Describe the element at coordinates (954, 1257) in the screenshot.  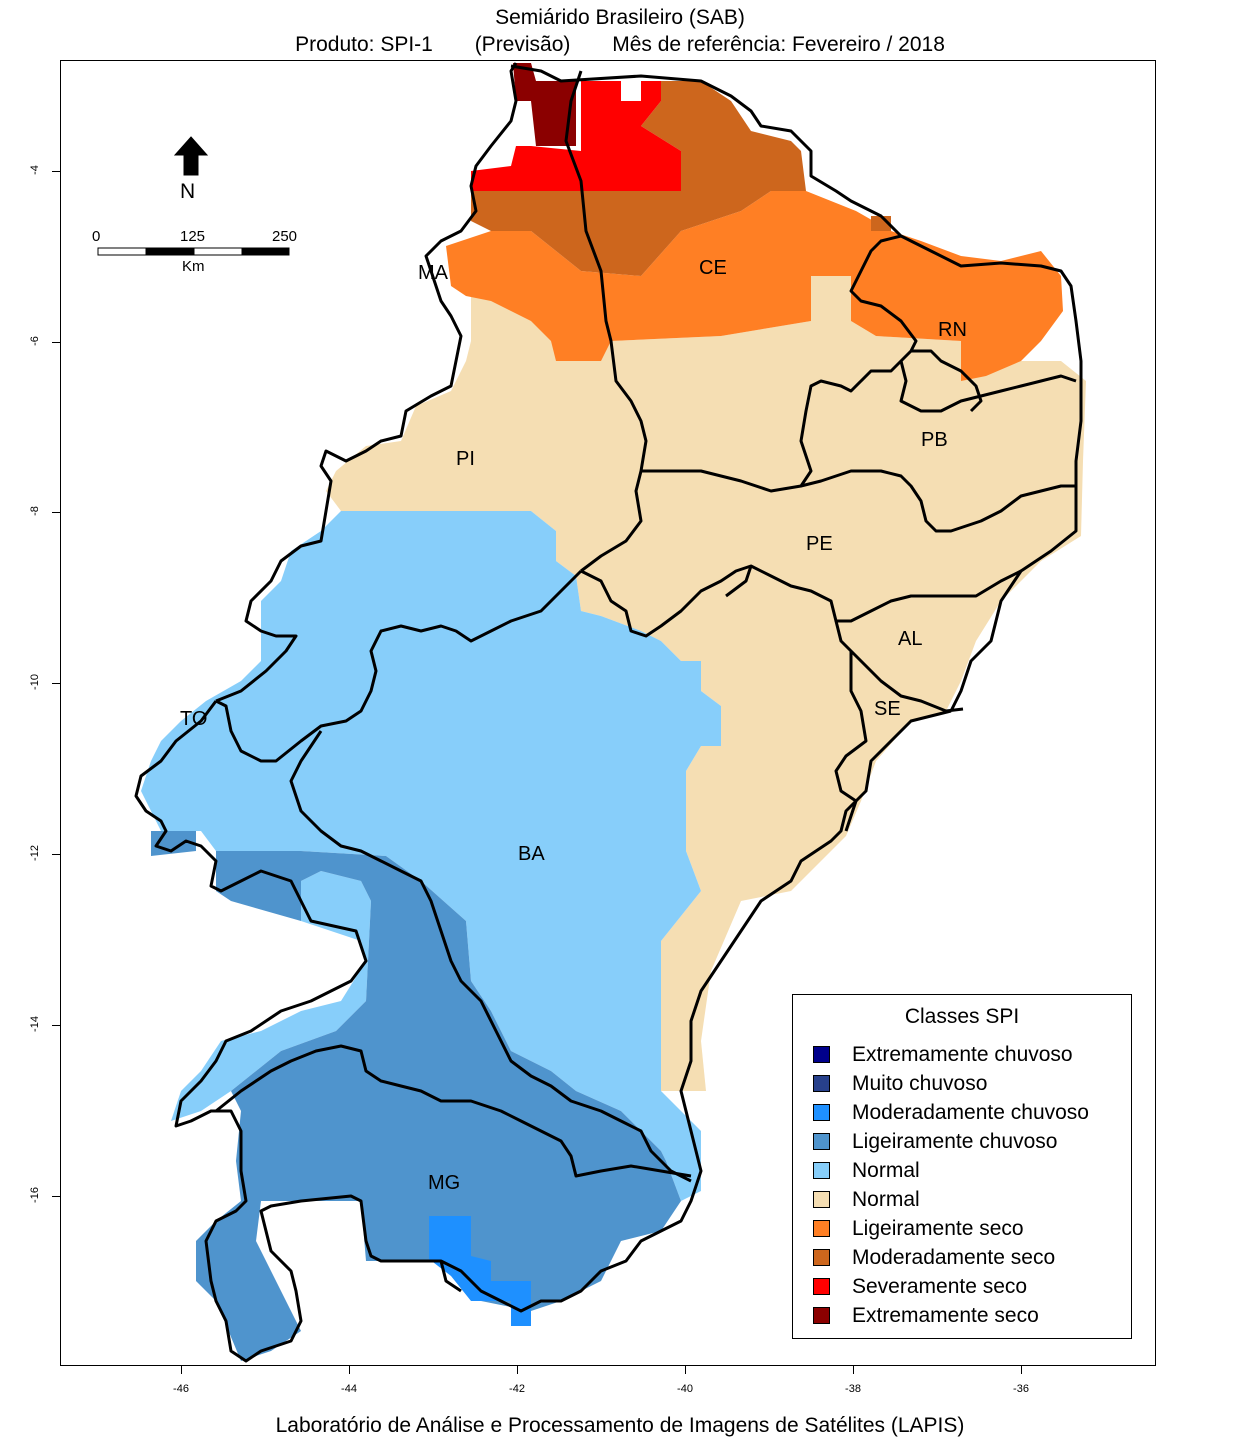
I see `legend-label: Moderadamente seco` at that location.